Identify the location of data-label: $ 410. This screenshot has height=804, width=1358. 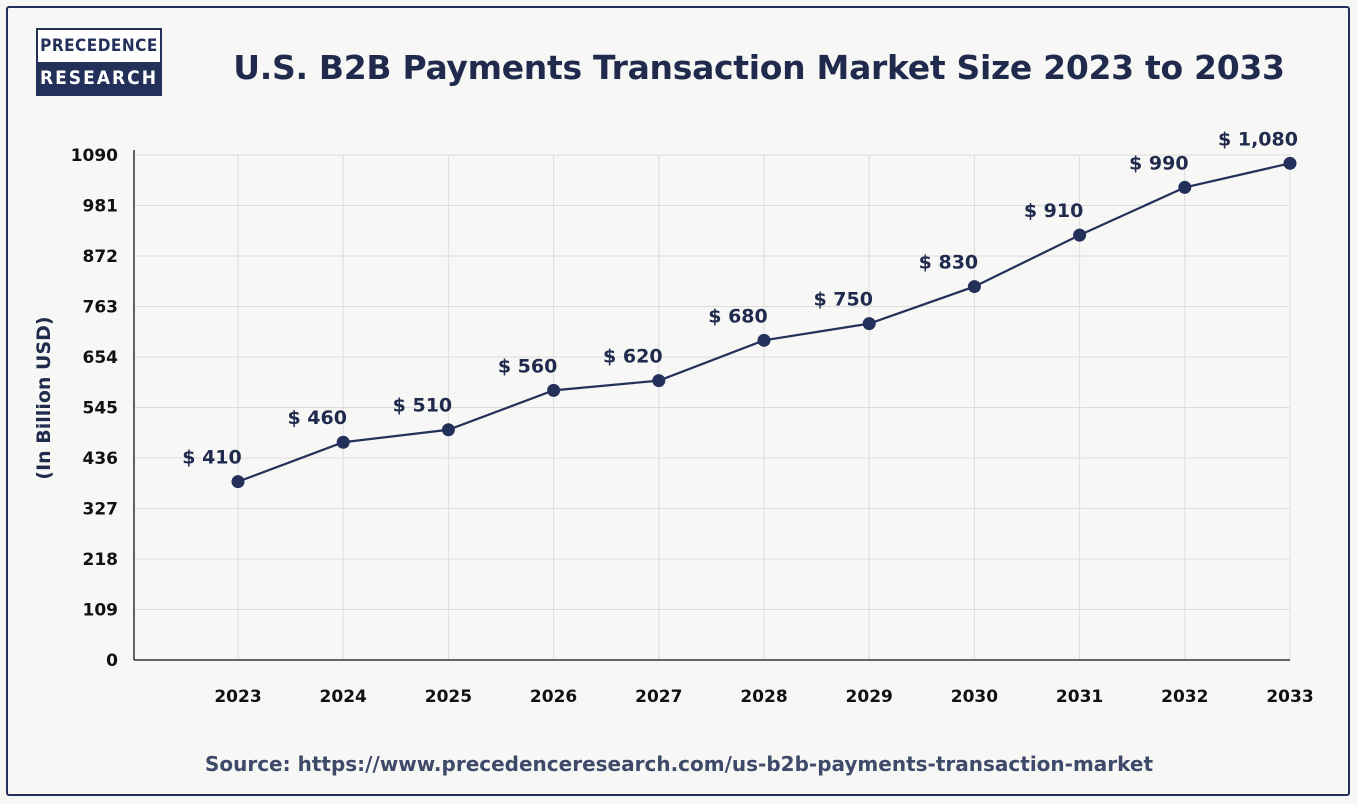
(212, 458).